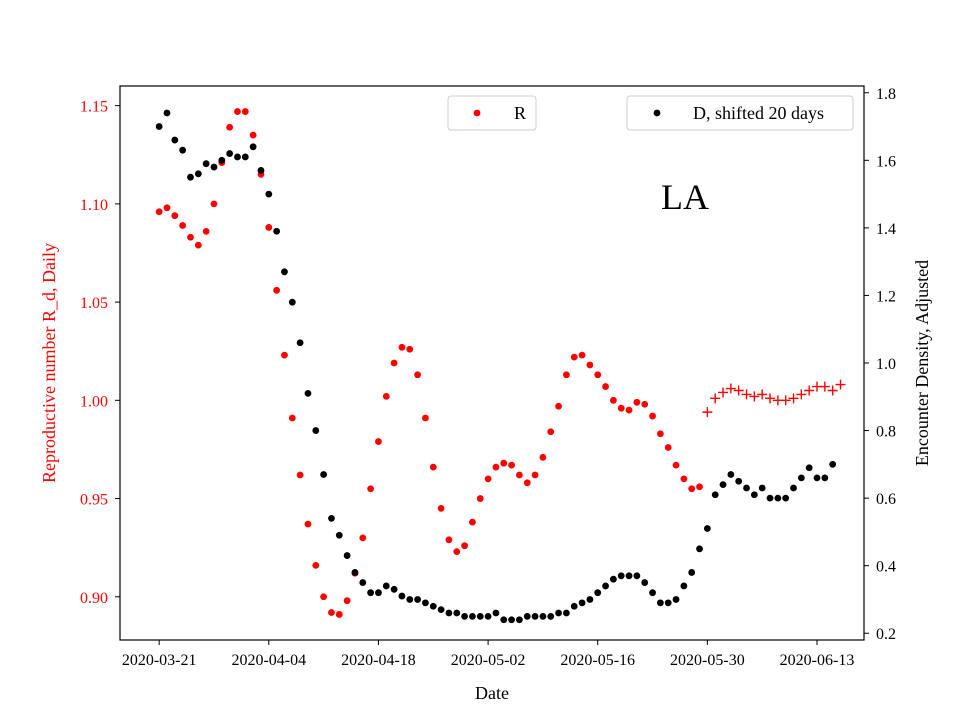 The image size is (960, 720). What do you see at coordinates (94, 303) in the screenshot?
I see `y-left-tick-label: 1.05` at bounding box center [94, 303].